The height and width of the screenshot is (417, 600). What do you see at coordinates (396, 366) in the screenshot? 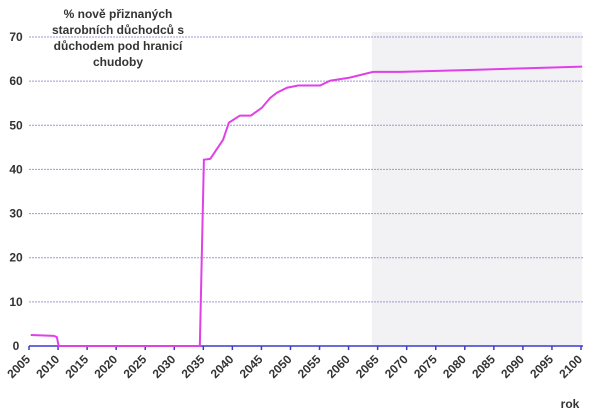
I see `x-tick-label: 2070` at bounding box center [396, 366].